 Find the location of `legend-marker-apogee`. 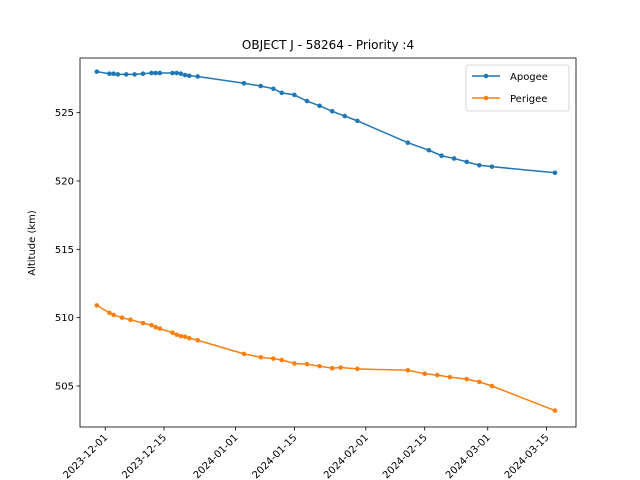

legend-marker-apogee is located at coordinates (486, 76).